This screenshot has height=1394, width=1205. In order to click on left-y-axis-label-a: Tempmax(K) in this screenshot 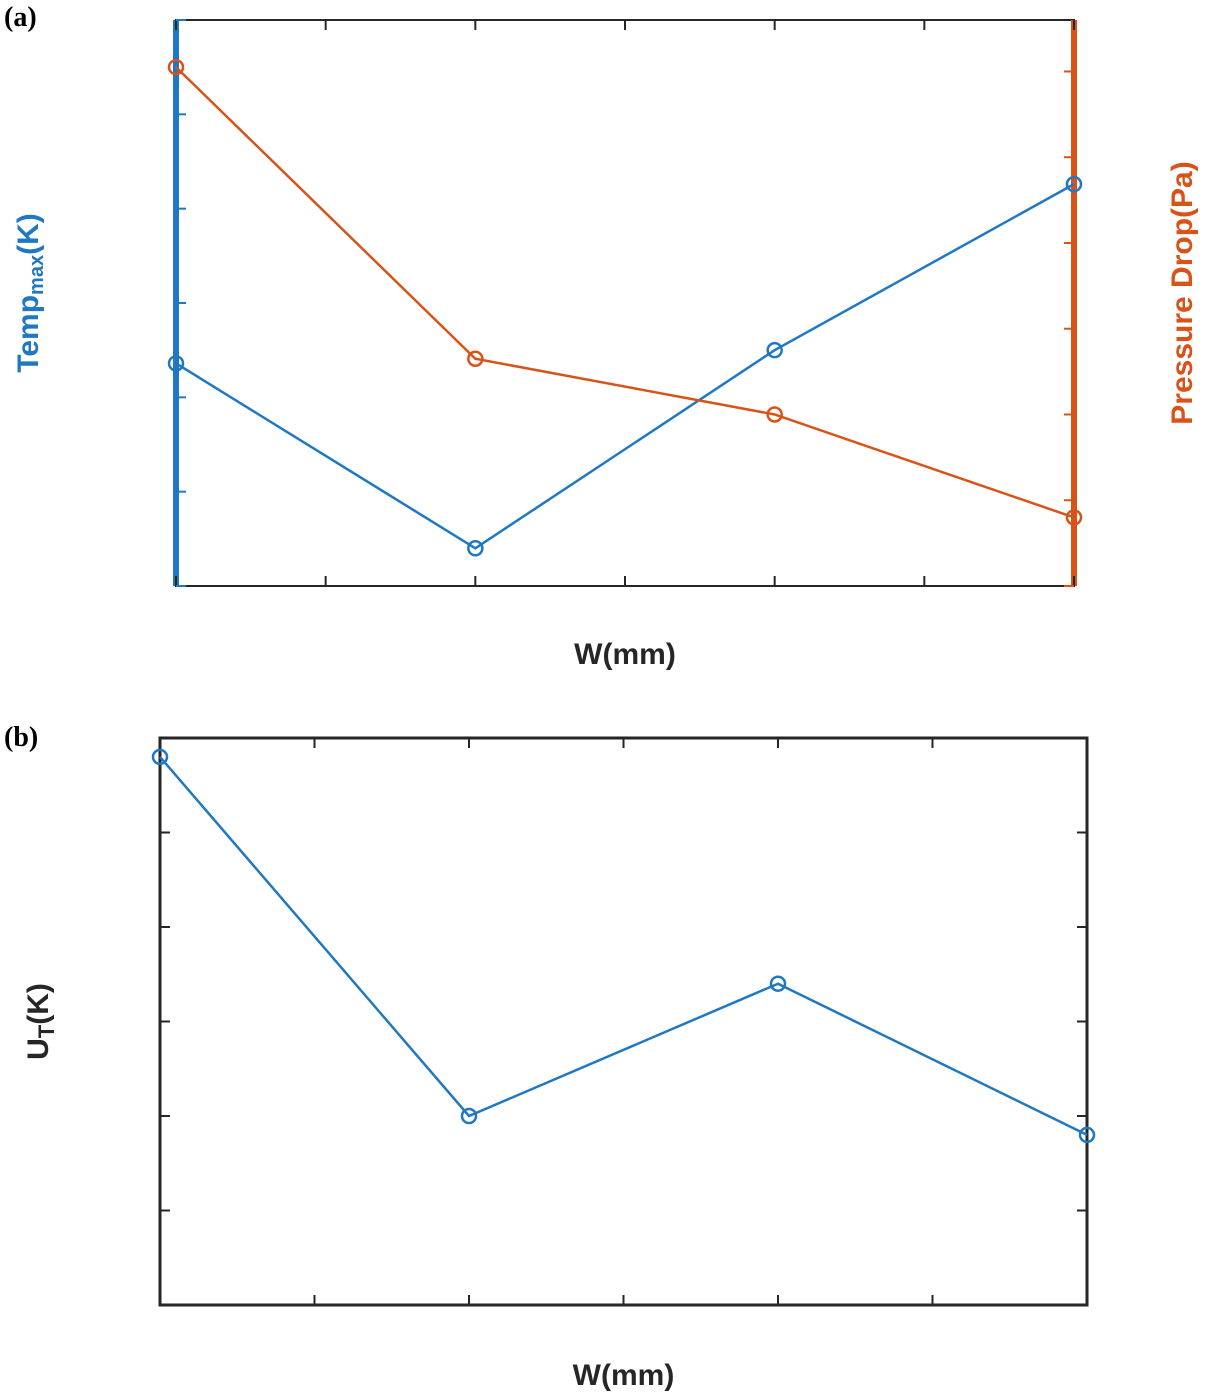, I will do `click(30, 292)`.